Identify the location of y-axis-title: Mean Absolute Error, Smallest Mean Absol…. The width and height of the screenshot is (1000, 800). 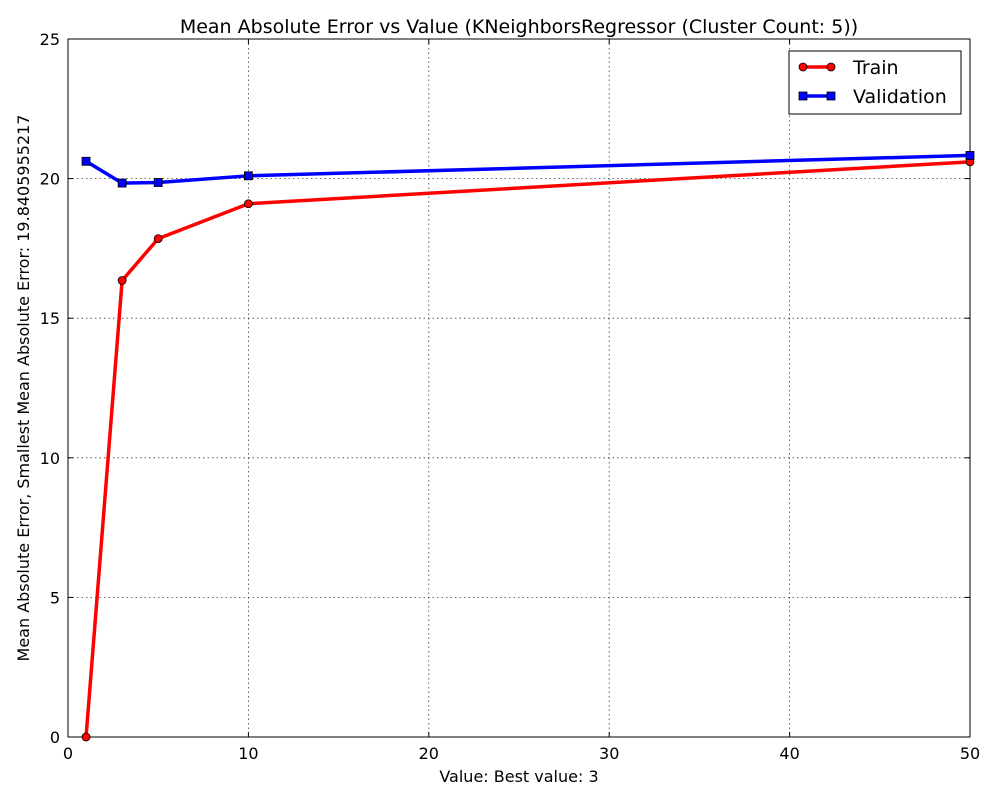
(23, 388).